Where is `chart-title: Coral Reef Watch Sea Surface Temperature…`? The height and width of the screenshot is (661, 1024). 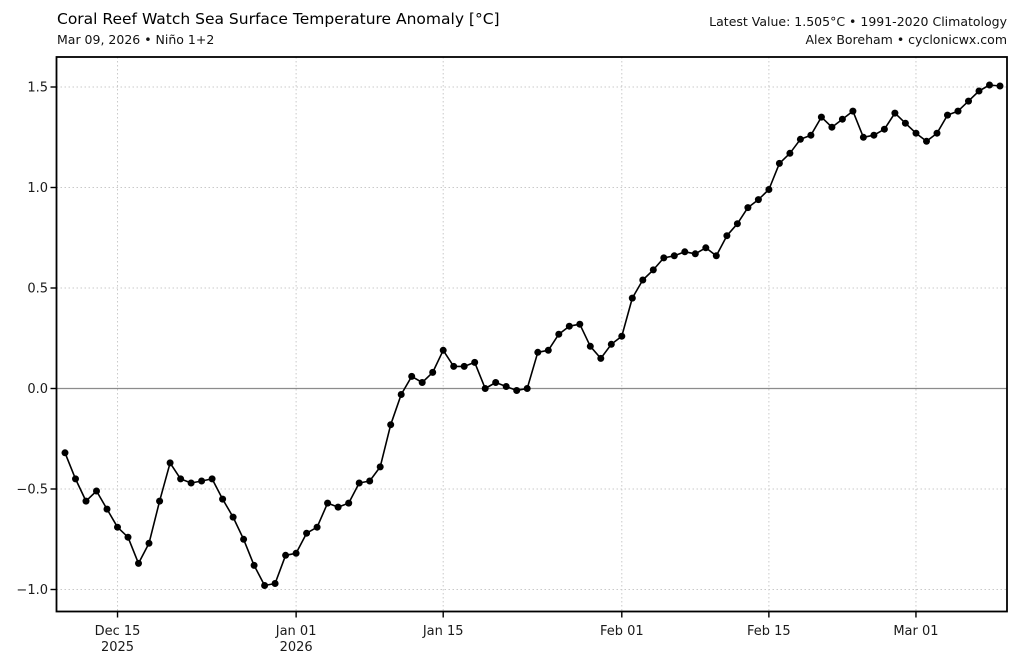 chart-title: Coral Reef Watch Sea Surface Temperature… is located at coordinates (278, 19).